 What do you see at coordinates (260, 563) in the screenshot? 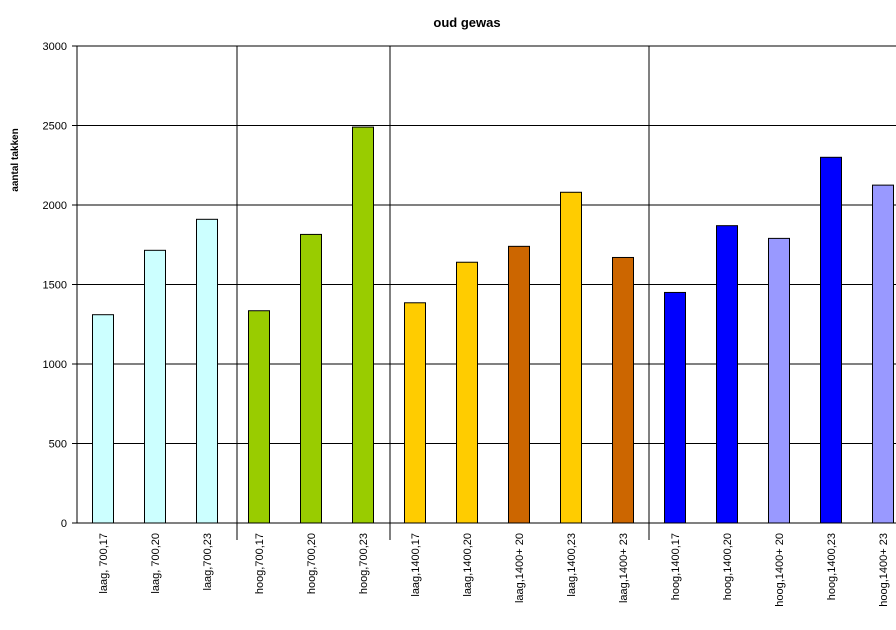
I see `x-tick-label: hoog,700,17` at bounding box center [260, 563].